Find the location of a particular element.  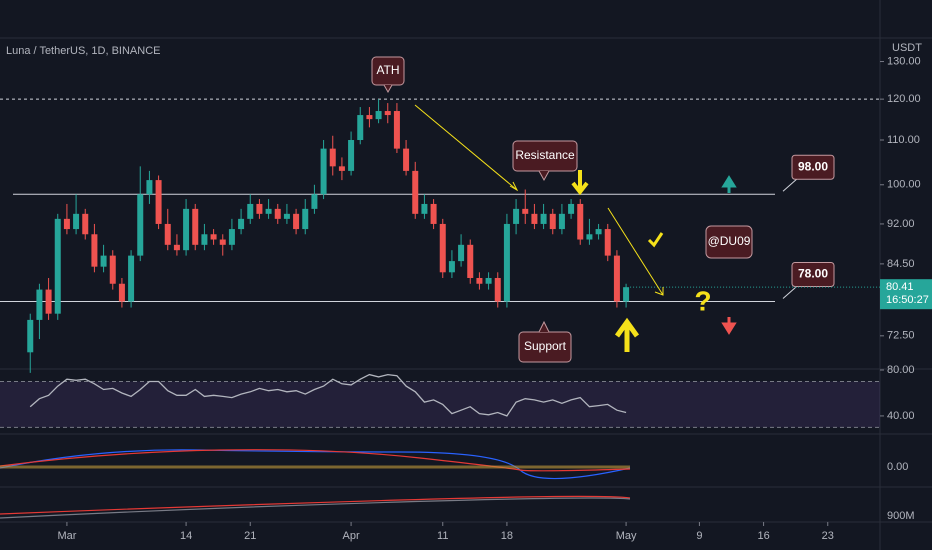

arrow-down is located at coordinates (580, 183).